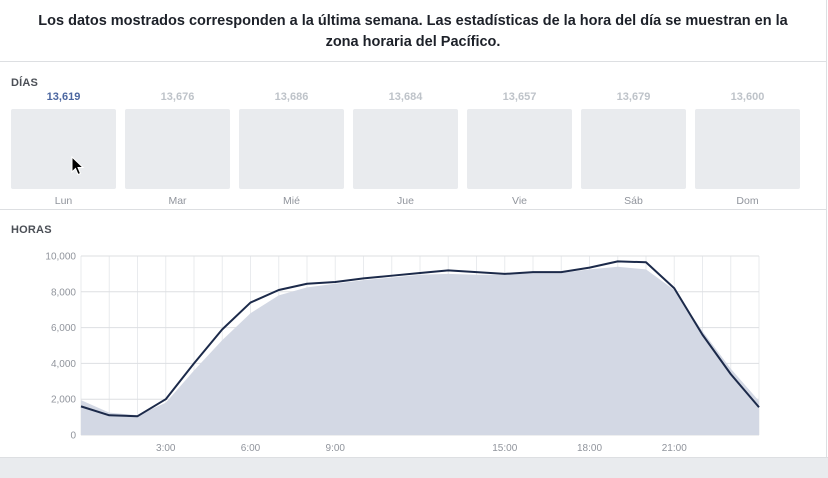 Image resolution: width=828 pixels, height=478 pixels. I want to click on day-card-mie: 13,686 Mié, so click(291, 148).